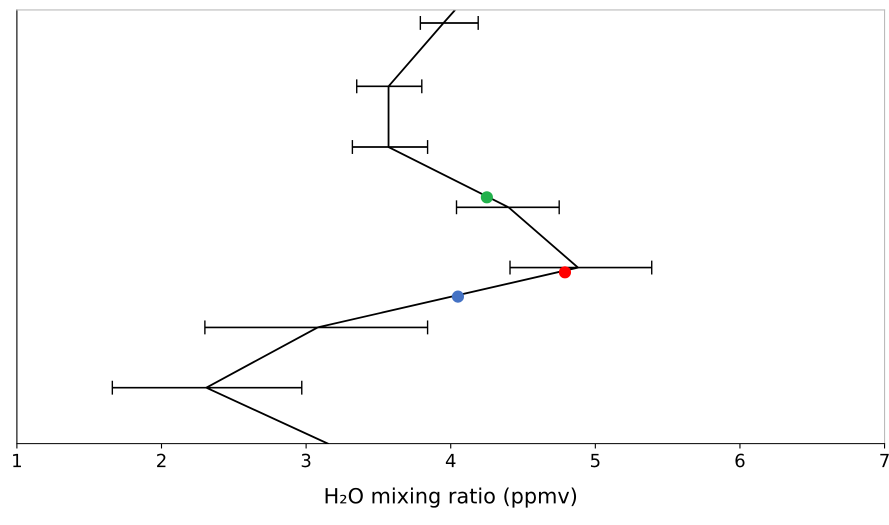 This screenshot has height=525, width=889. Describe the element at coordinates (161, 461) in the screenshot. I see `x-tick-label: 2` at that location.